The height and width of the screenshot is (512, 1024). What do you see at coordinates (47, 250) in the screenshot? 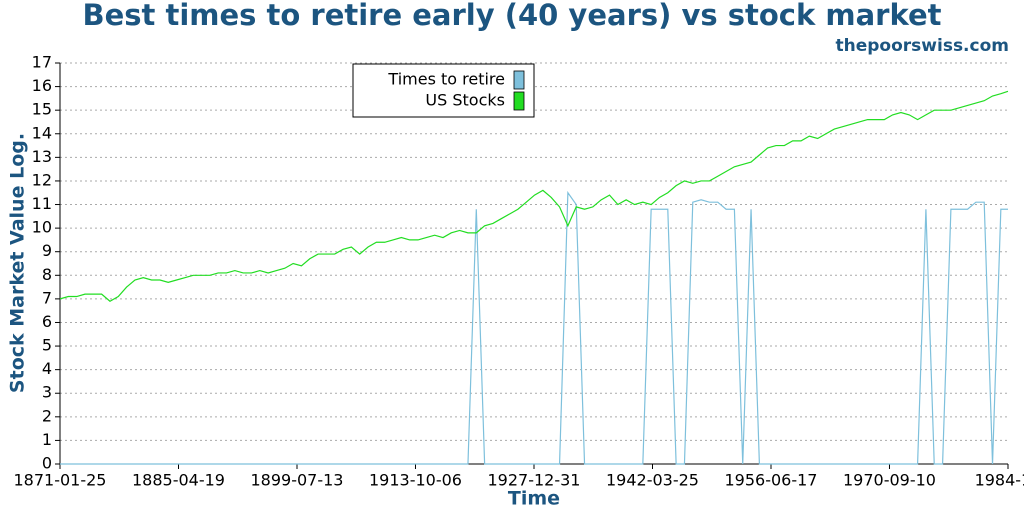
I see `y-tick-label: 9` at bounding box center [47, 250].